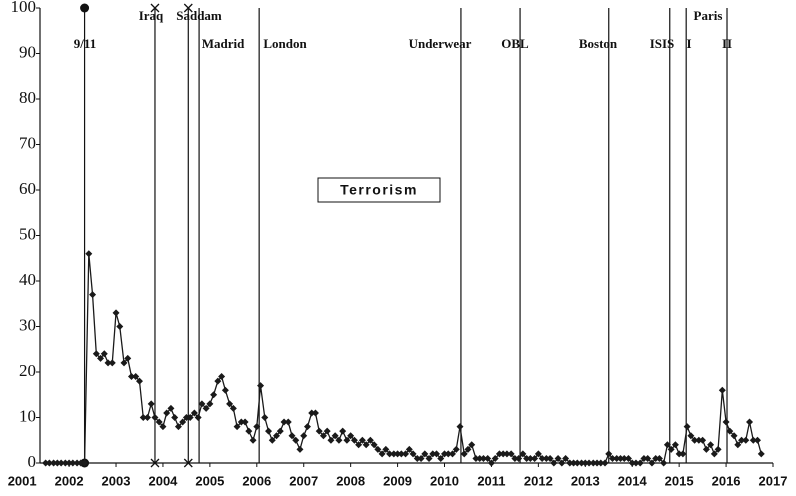  I want to click on y-tick-label: 50, so click(27, 233).